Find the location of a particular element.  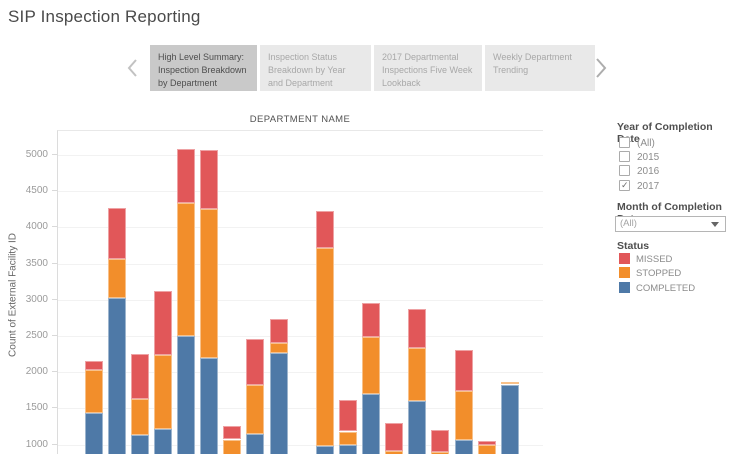

stopped-color-swatch-icon is located at coordinates (624, 272).